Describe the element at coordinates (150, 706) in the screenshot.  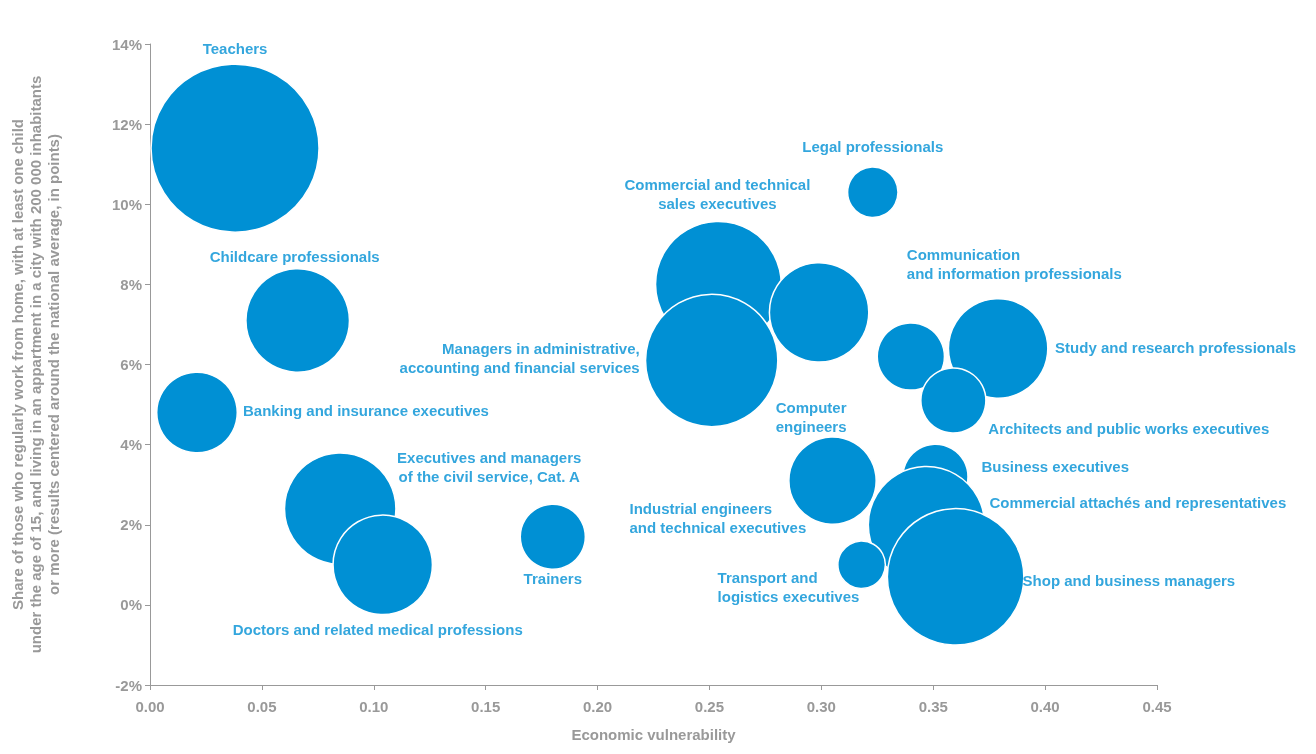
I see `x-tick-label: 0.00` at that location.